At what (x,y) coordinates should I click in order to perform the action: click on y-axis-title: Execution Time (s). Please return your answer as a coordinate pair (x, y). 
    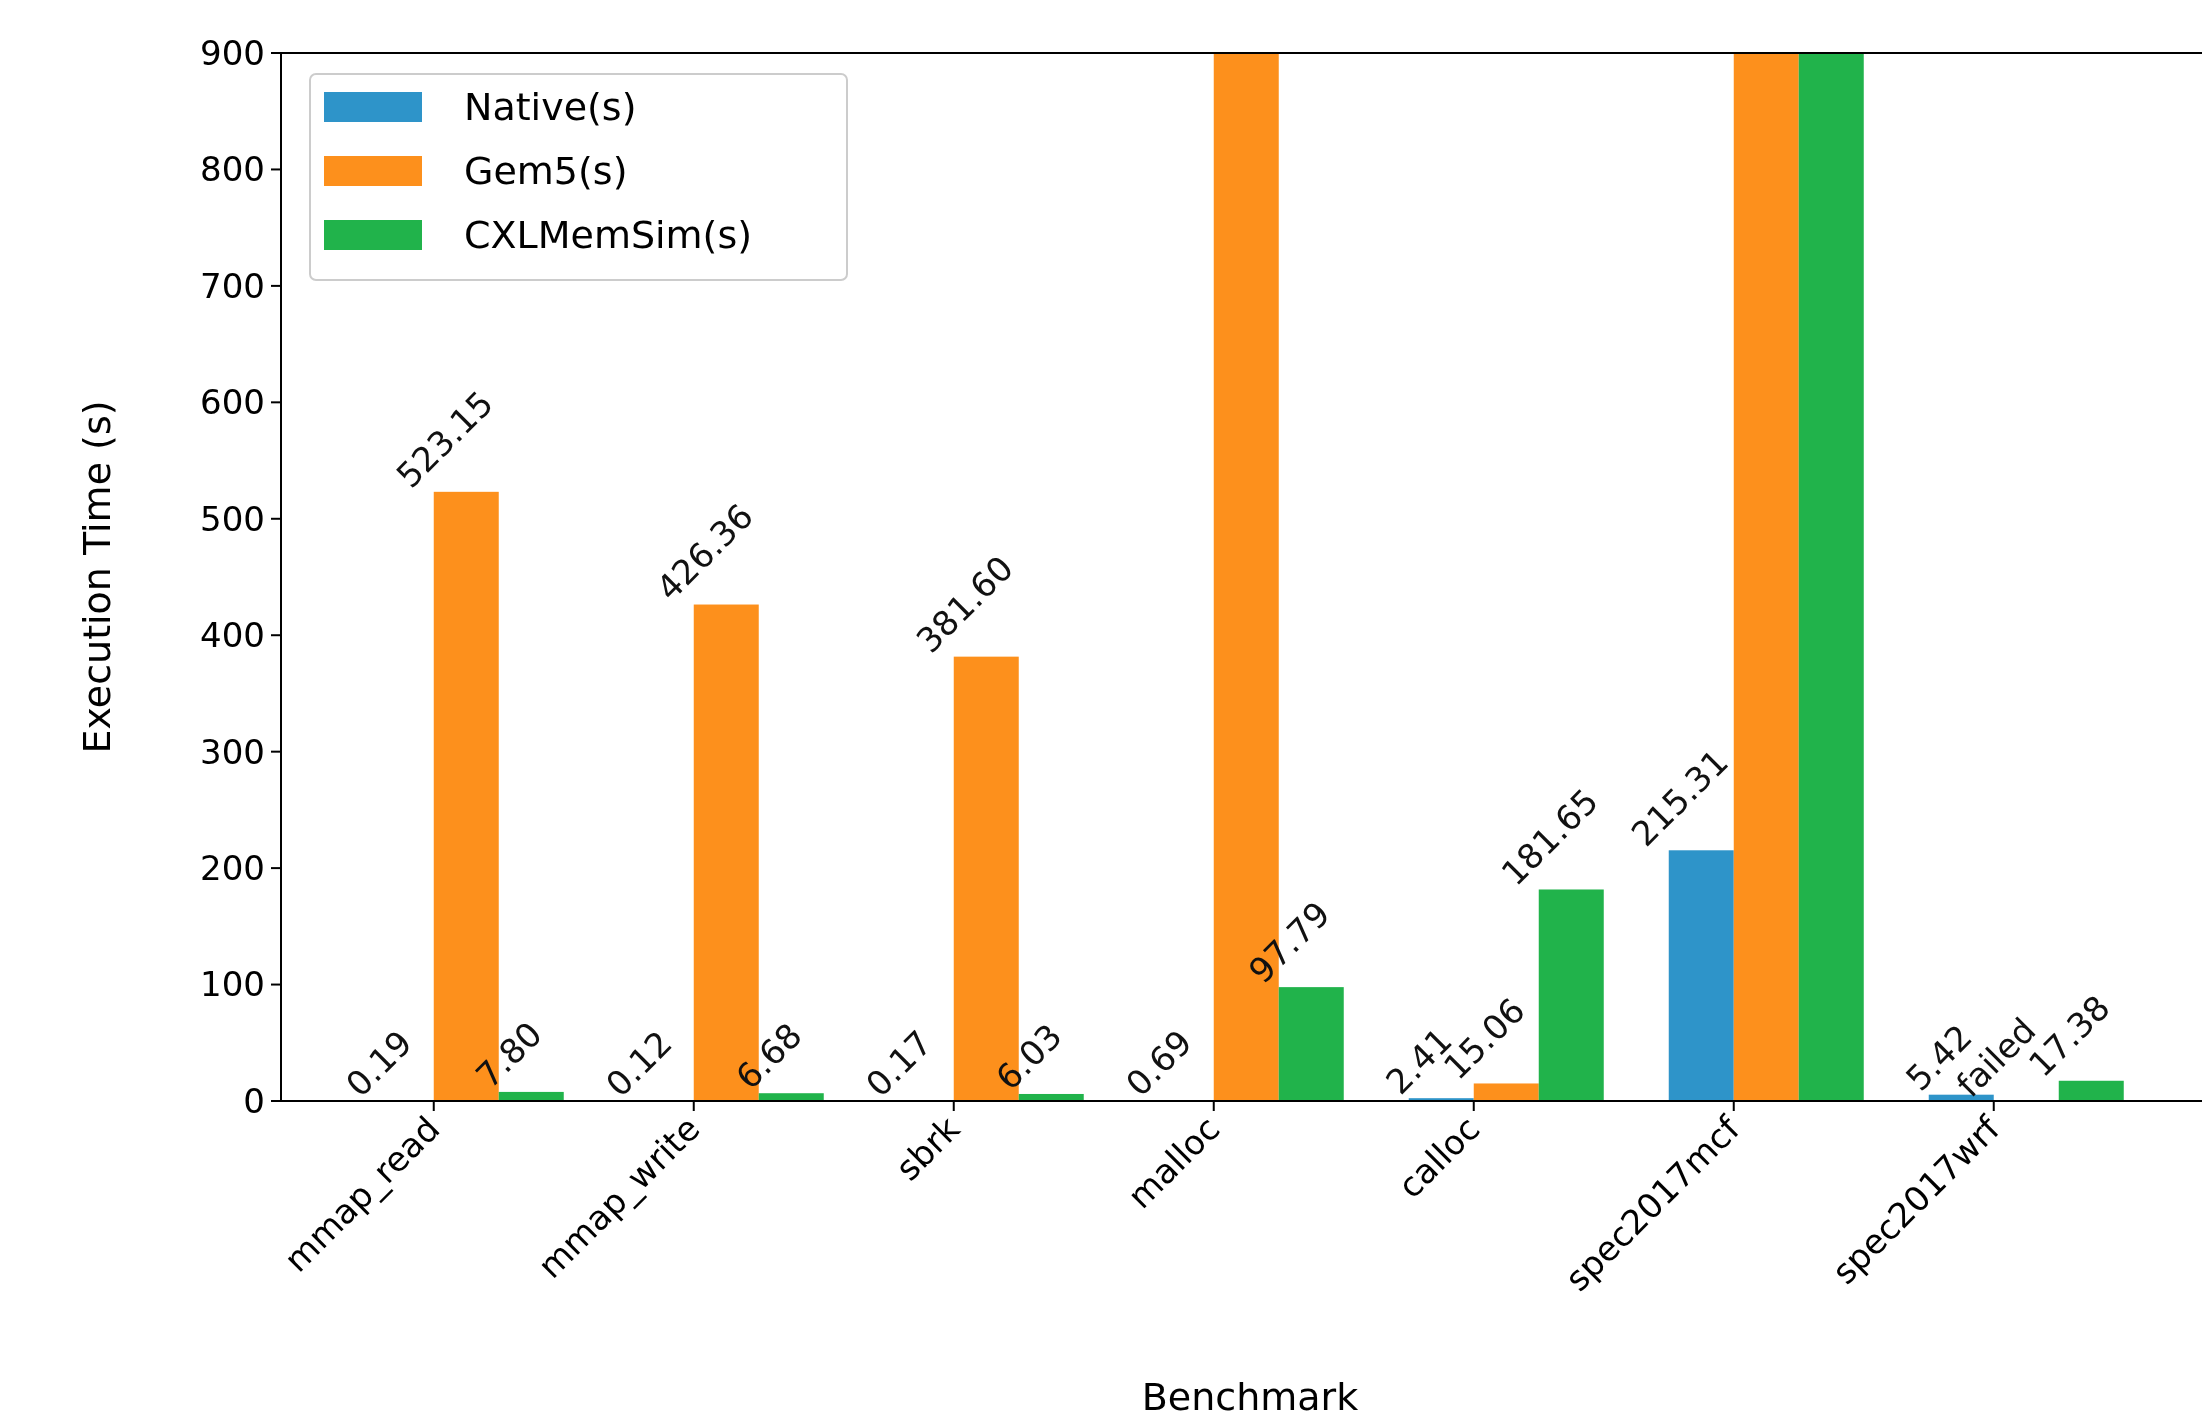
    Looking at the image, I should click on (97, 577).